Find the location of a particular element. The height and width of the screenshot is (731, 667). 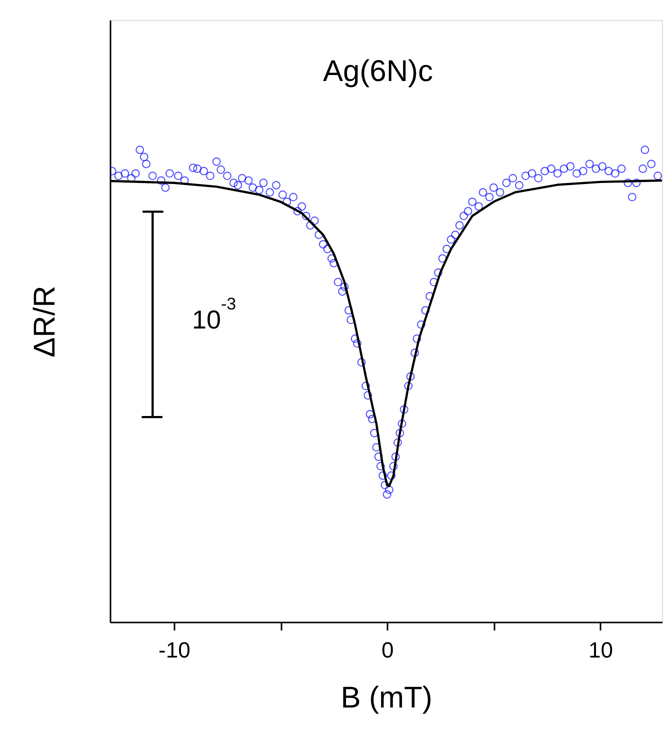

y-axis-title: ΔR/R is located at coordinates (45, 322).